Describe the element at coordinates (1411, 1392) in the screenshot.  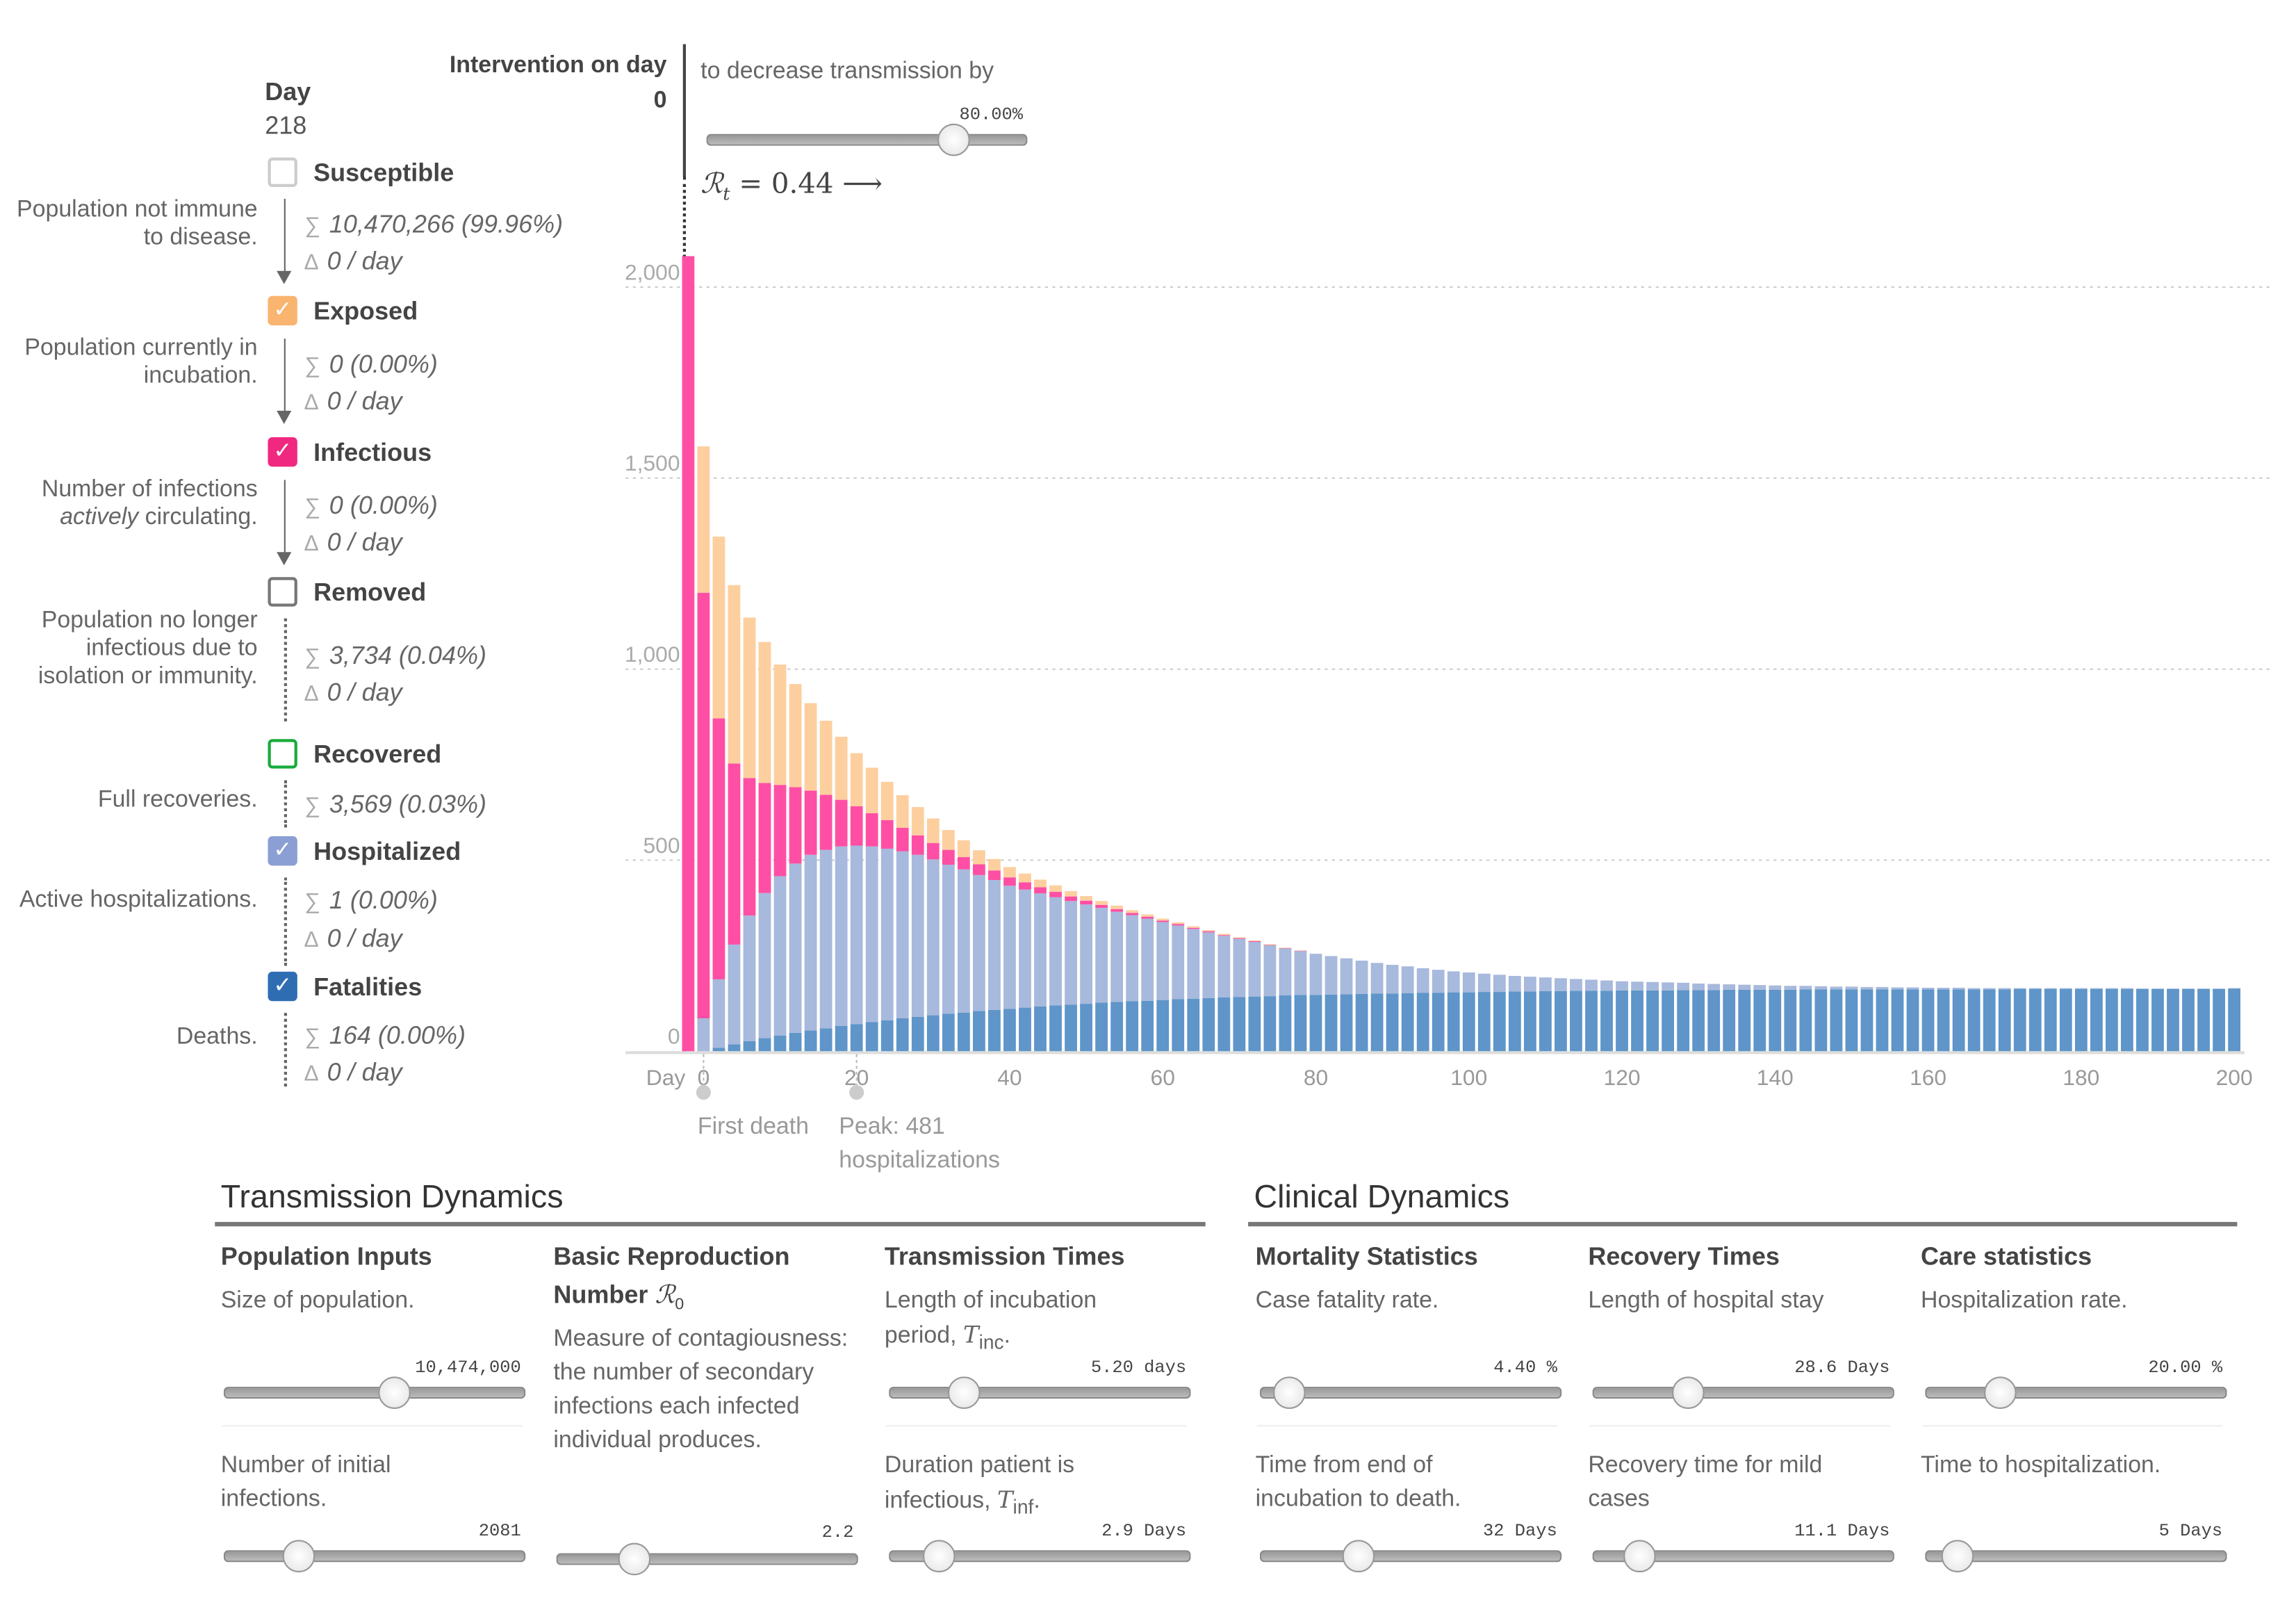
I see `cfr-slider` at that location.